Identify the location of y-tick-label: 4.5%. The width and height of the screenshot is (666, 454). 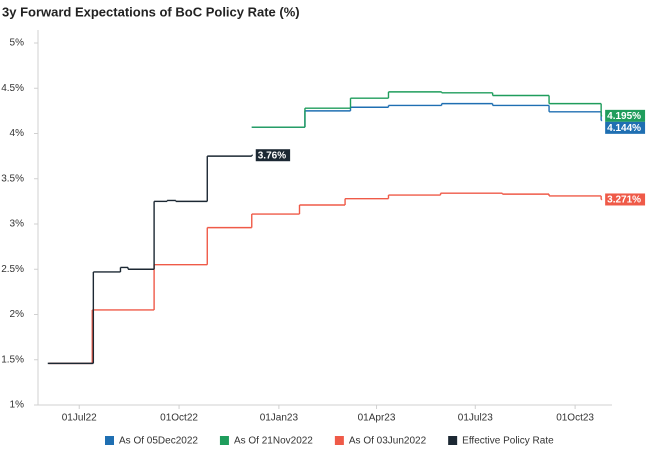
(12, 88).